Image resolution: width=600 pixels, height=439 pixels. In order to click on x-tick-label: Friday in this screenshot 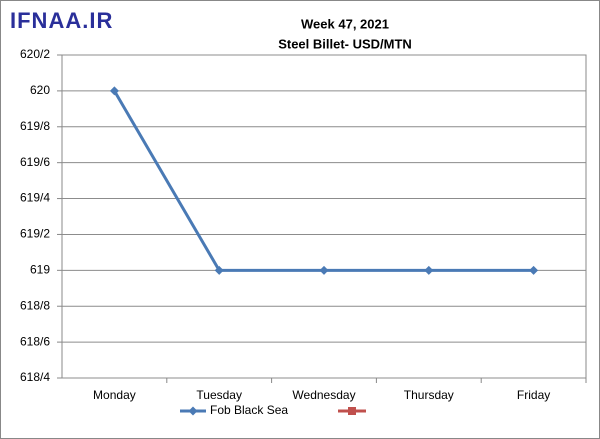, I will do `click(533, 395)`.